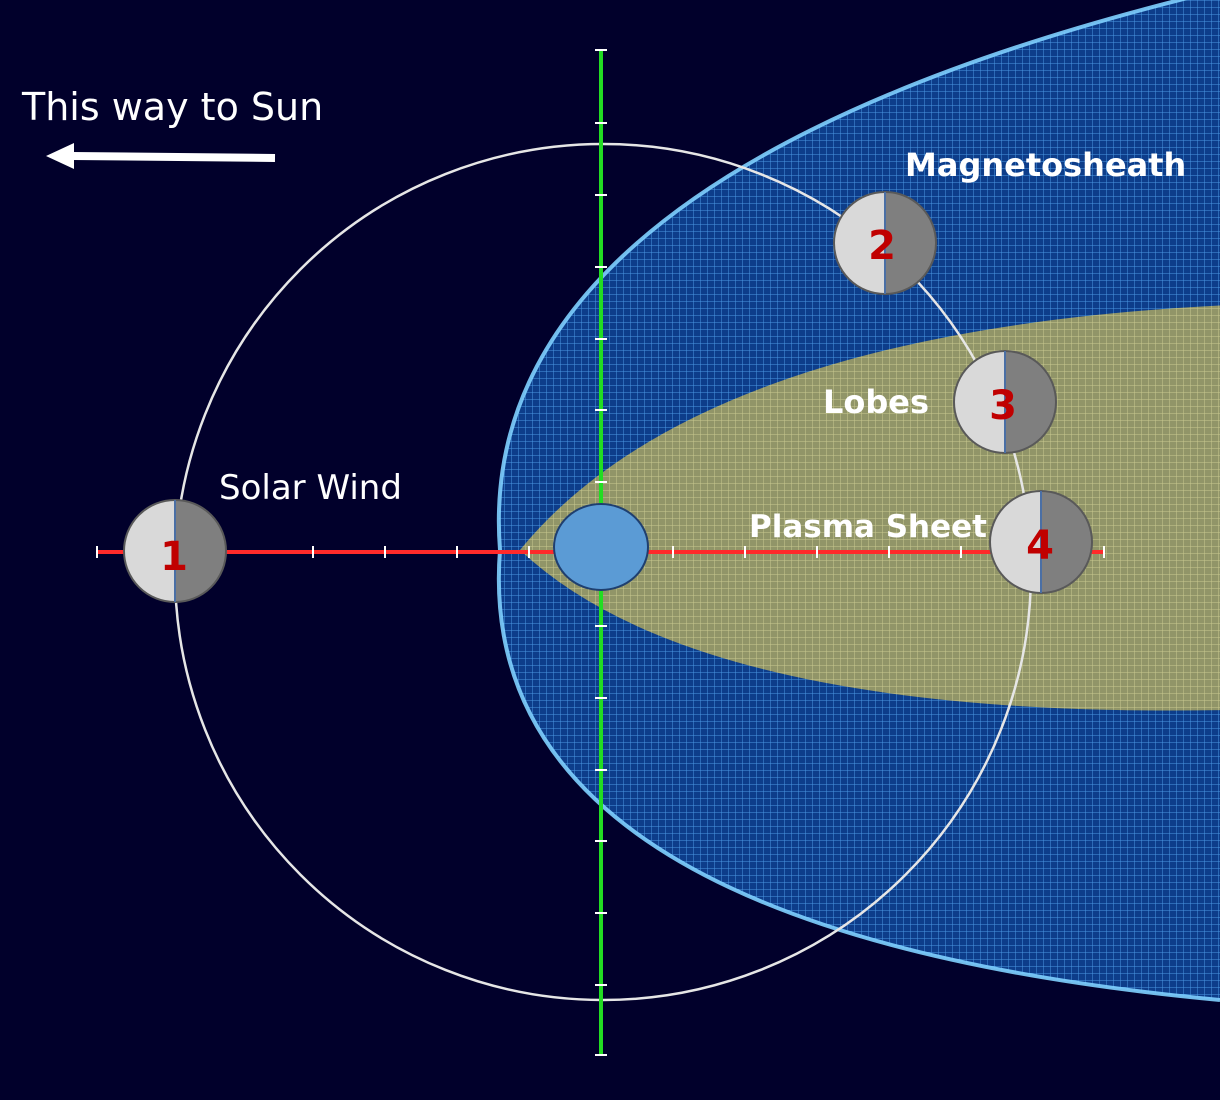 The height and width of the screenshot is (1100, 1220). What do you see at coordinates (174, 557) in the screenshot?
I see `moon-number-1: 1` at bounding box center [174, 557].